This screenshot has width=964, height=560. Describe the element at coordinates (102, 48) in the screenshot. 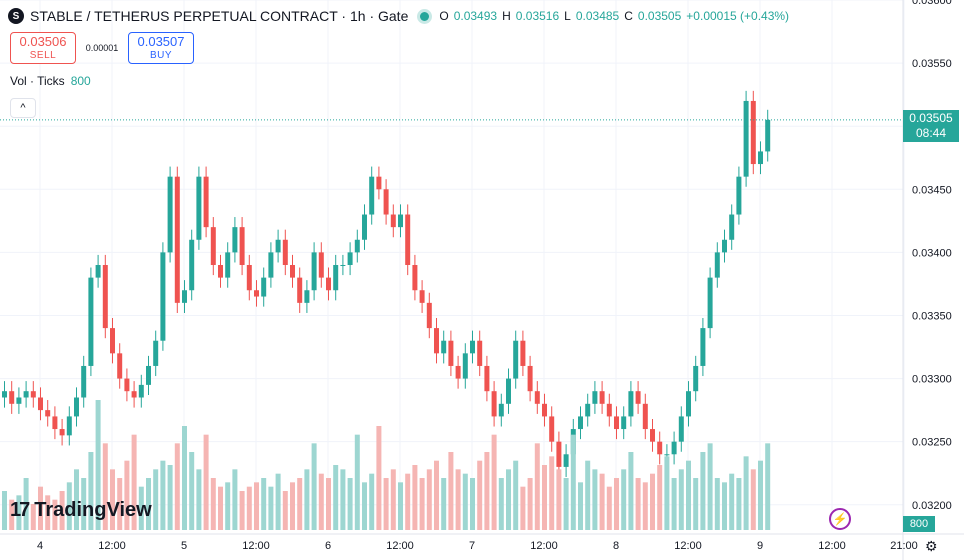

I see `trade-buttons: 0.03506 SELL 0.00001 0.03507 BUY` at that location.